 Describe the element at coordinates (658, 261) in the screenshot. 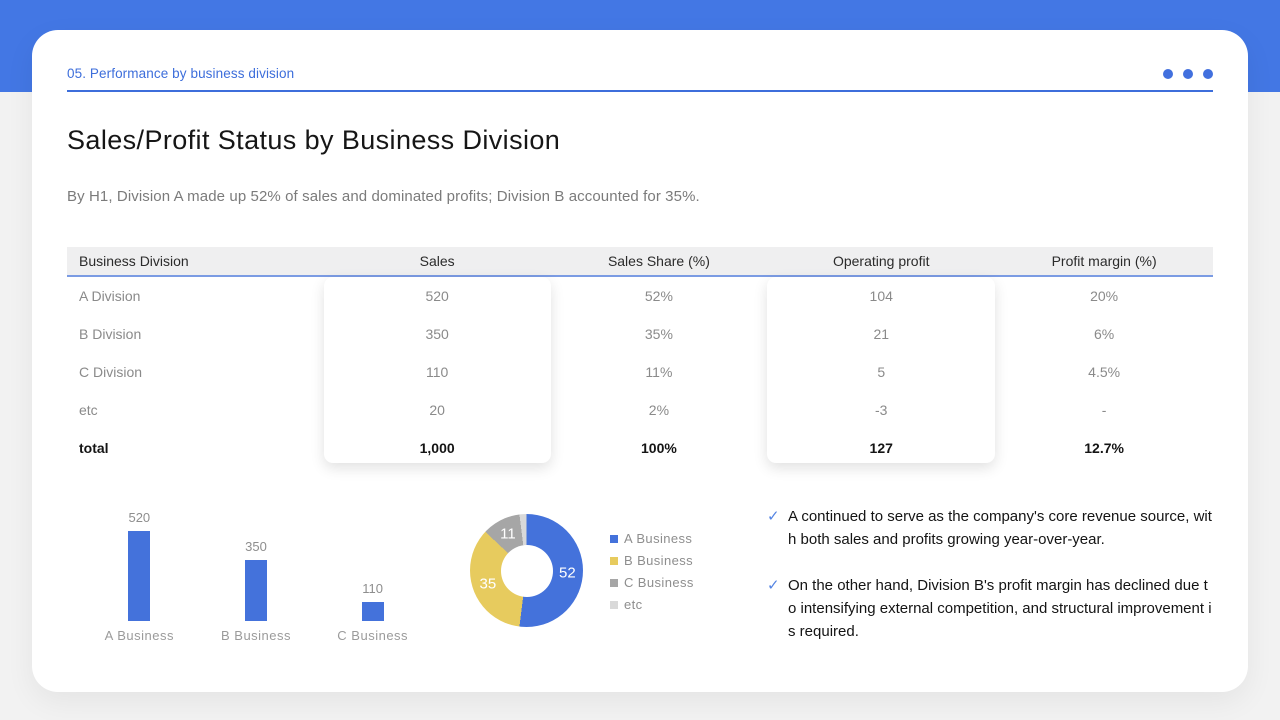

I see `table-header-cell: Sales Share (%)` at that location.